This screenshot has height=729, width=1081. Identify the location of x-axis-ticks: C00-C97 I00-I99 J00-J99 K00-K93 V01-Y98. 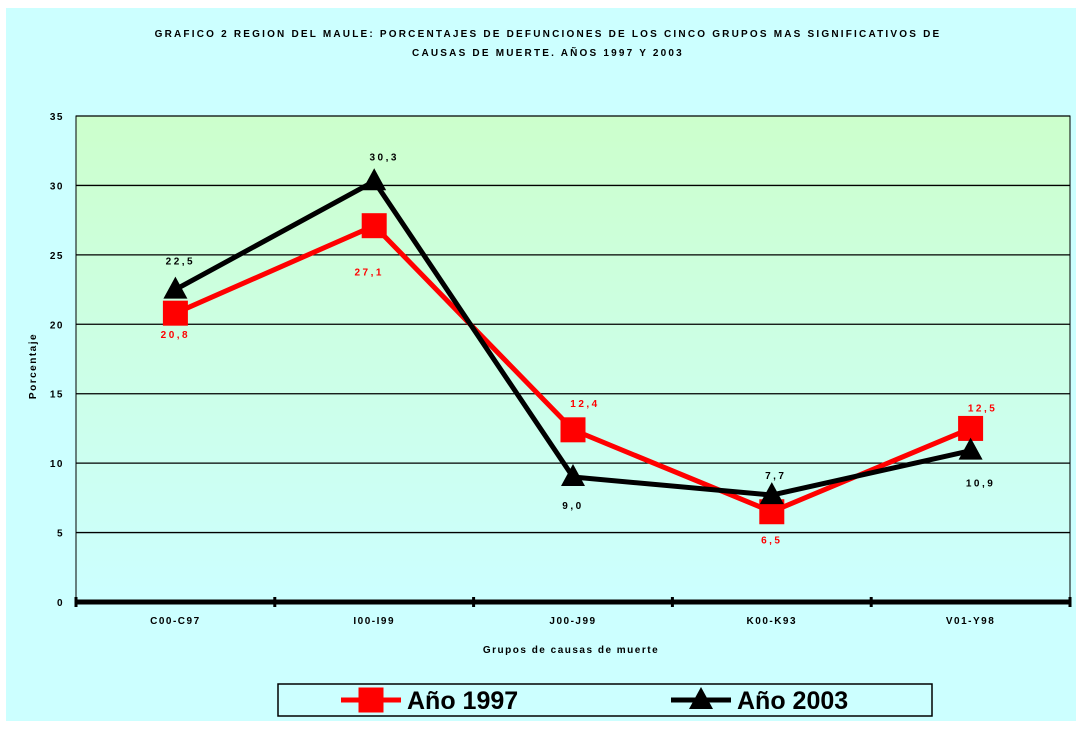
(573, 612).